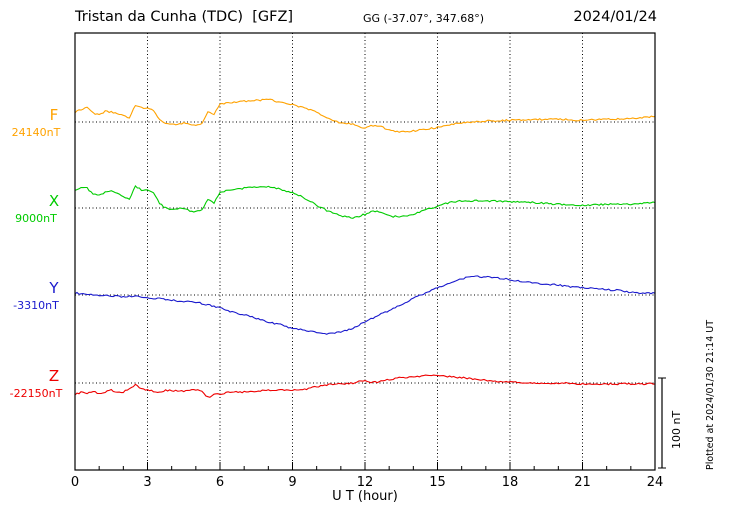  Describe the element at coordinates (36, 132) in the screenshot. I see `series-baseline-F: 24140nT` at that location.